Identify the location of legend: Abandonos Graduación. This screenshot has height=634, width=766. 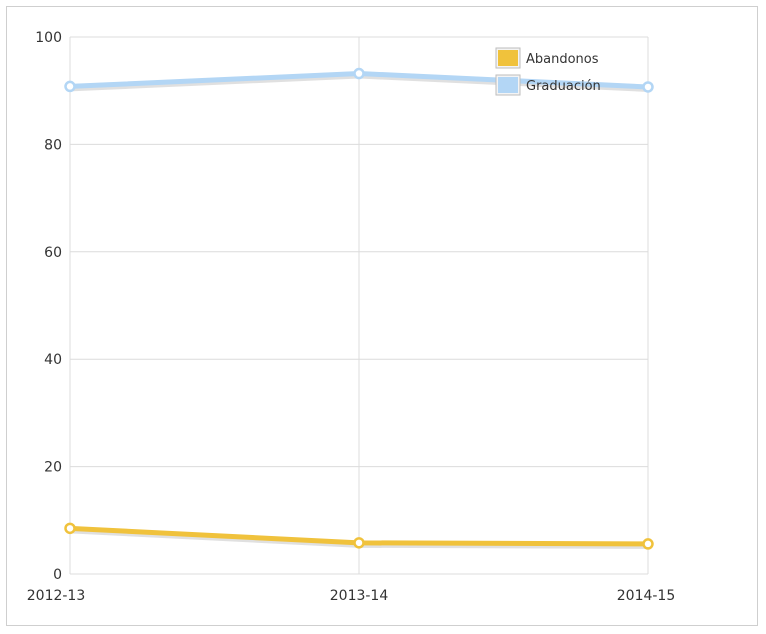
(548, 71).